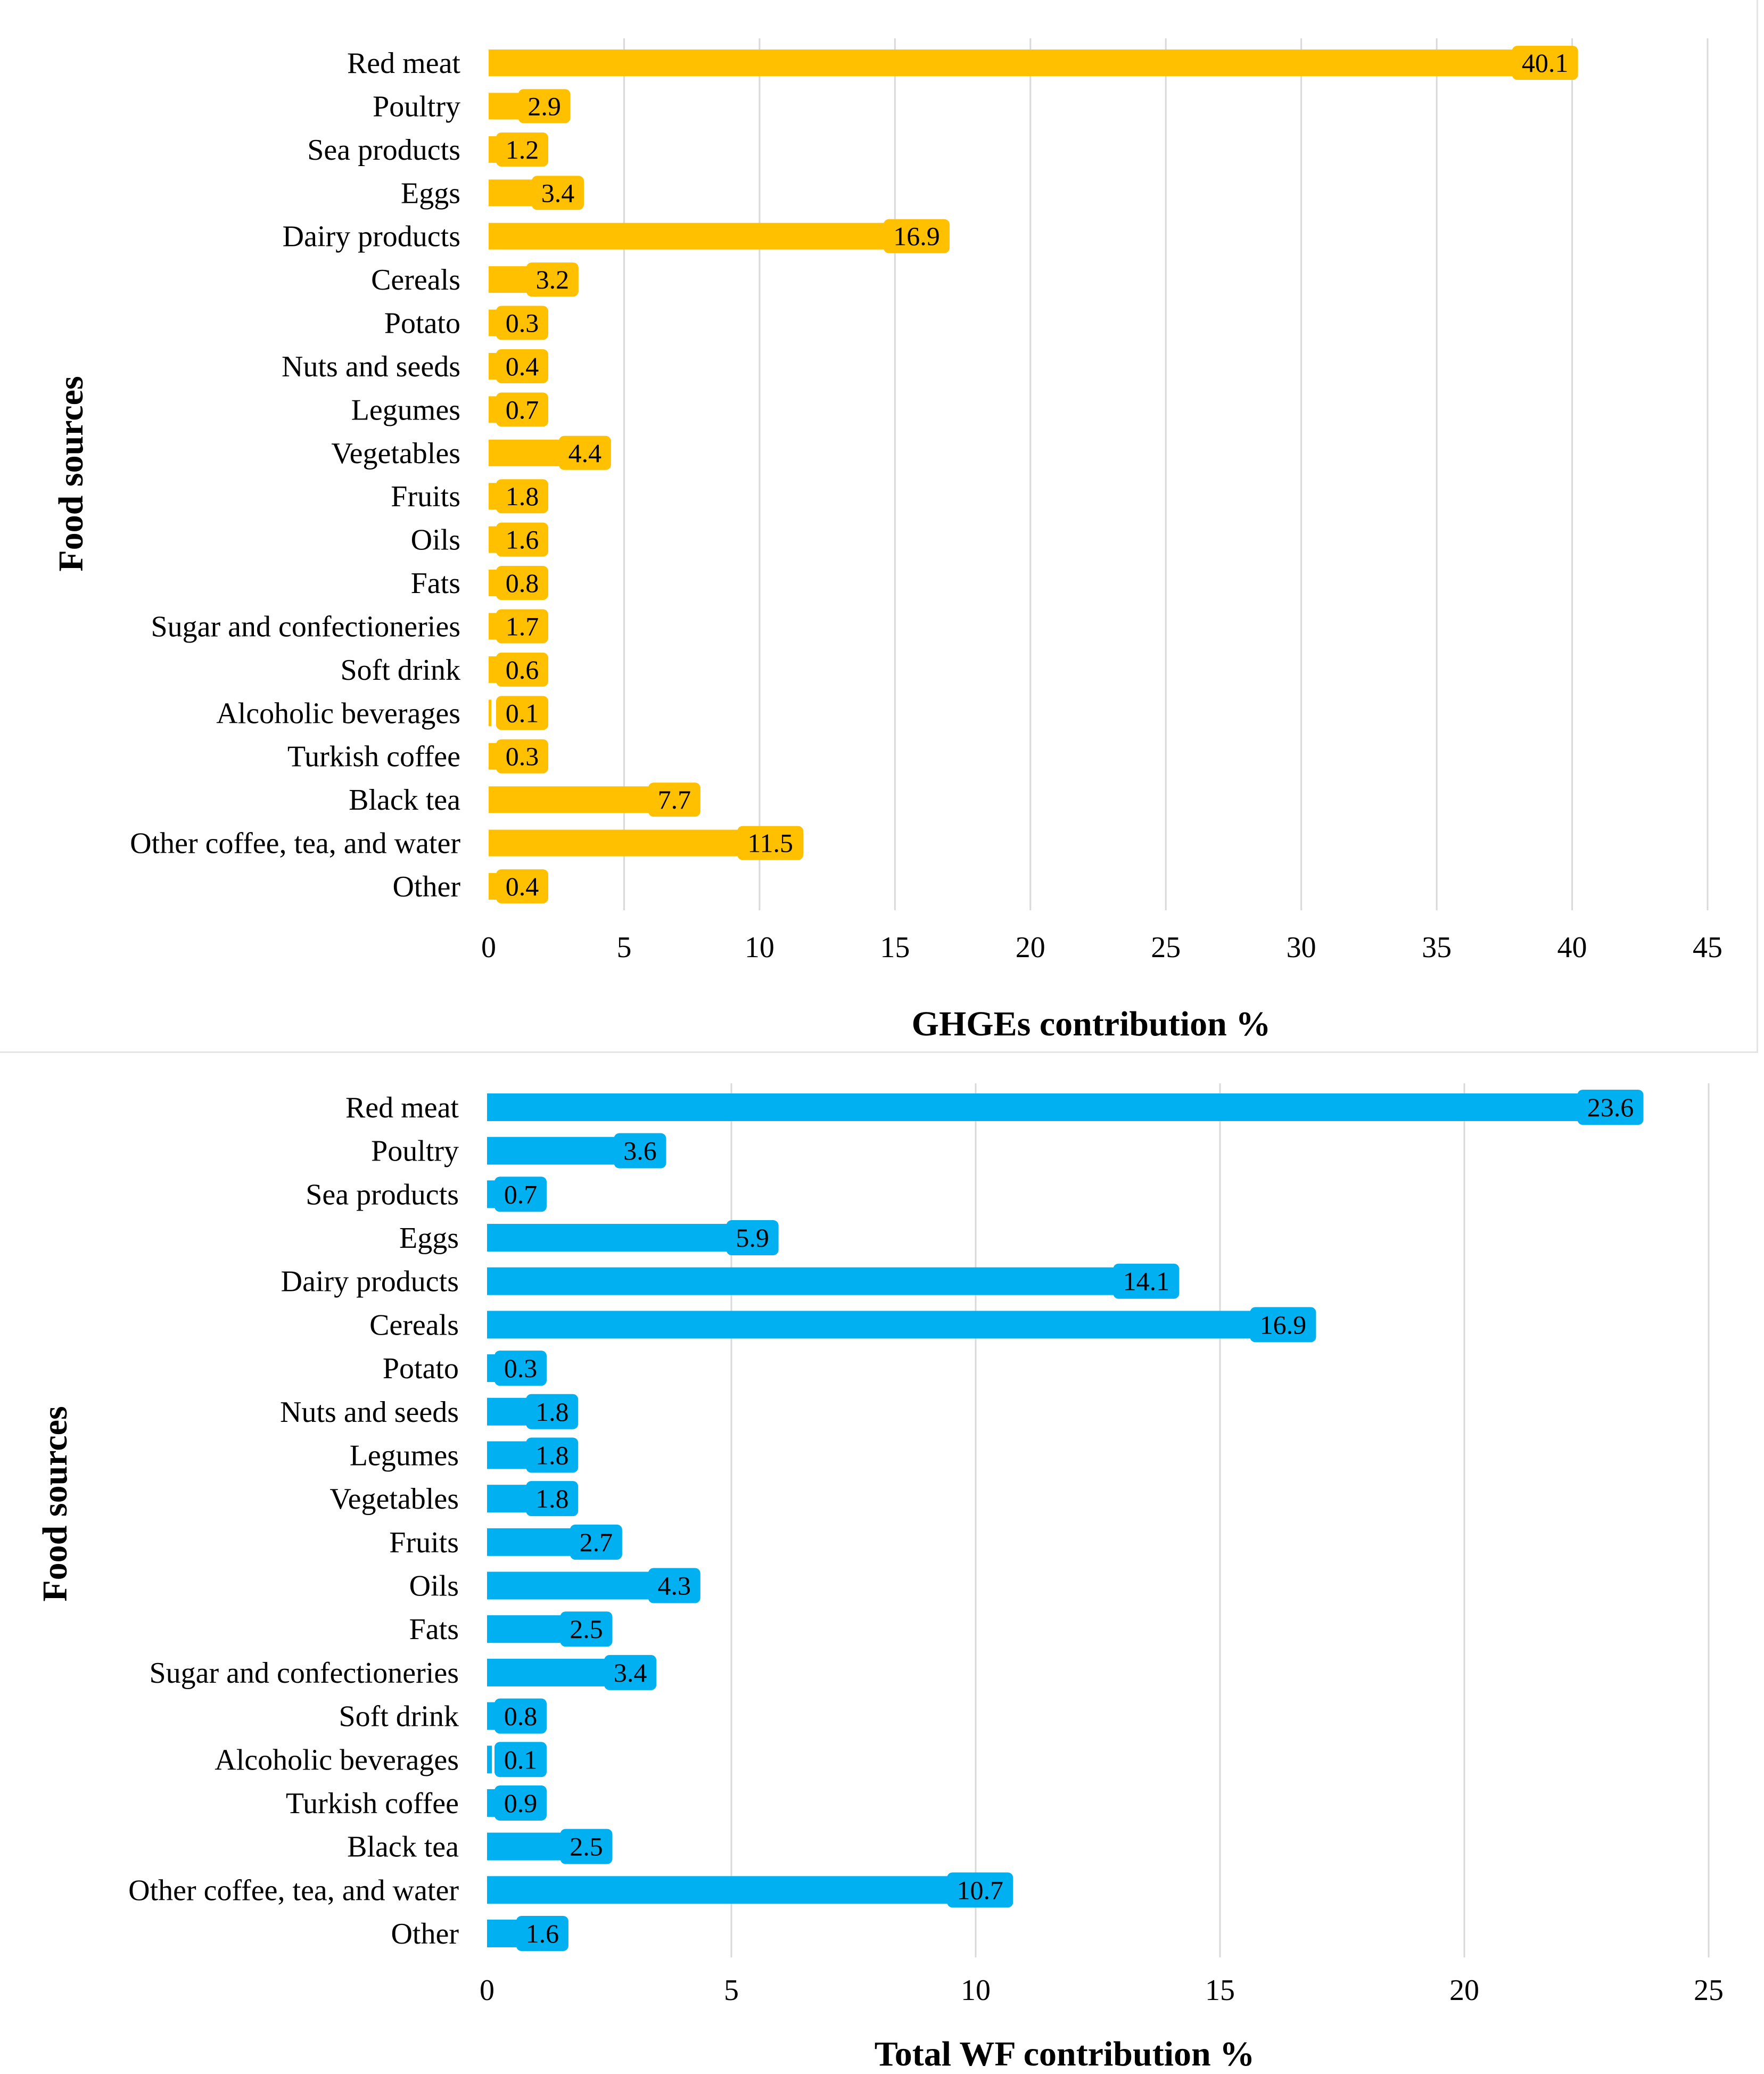  Describe the element at coordinates (1092, 1024) in the screenshot. I see `ghg-x-axis-title: GHGEs contribution %` at that location.